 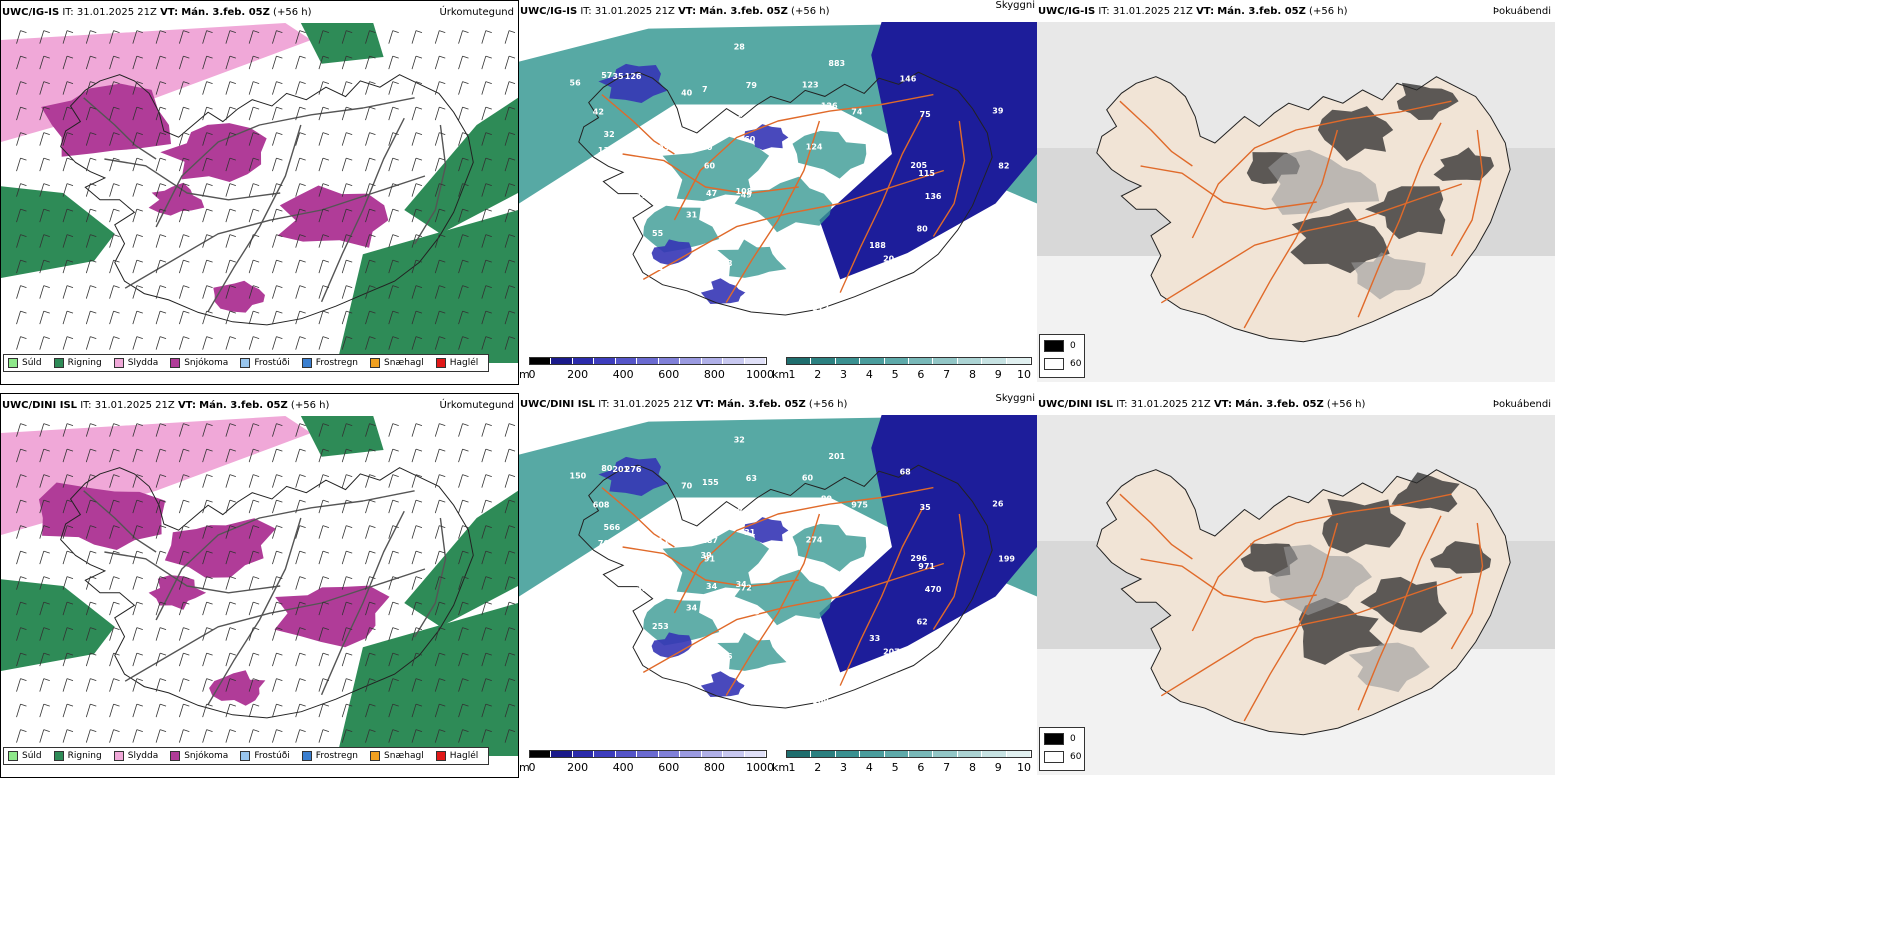 What do you see at coordinates (655, 268) in the screenshot?
I see `station-value: 184` at bounding box center [655, 268].